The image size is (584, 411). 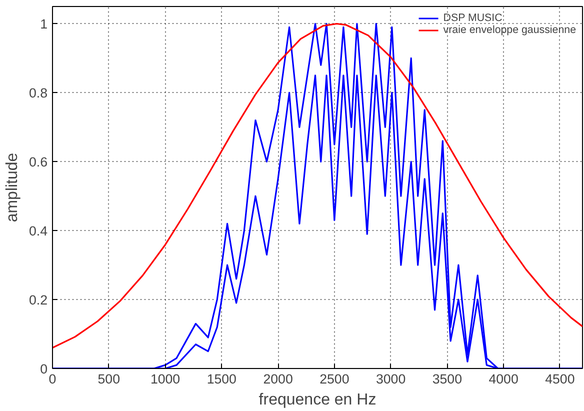 I want to click on x-tick-label: 4500, so click(x=560, y=379).